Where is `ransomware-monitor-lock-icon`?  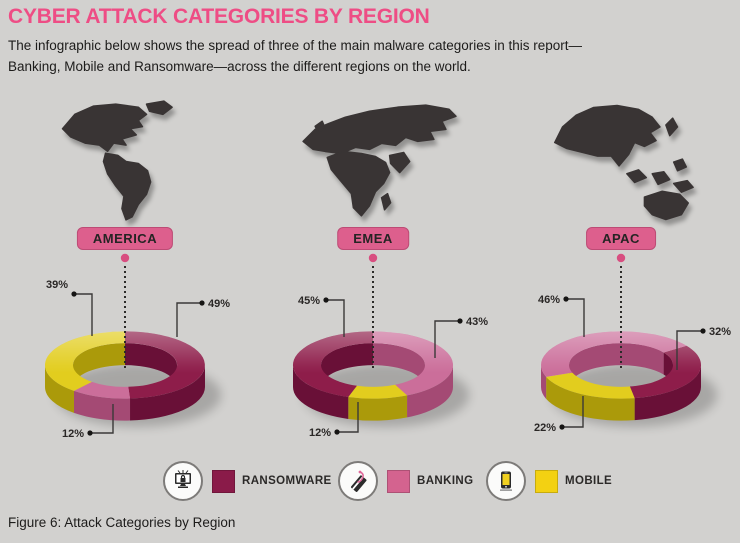 ransomware-monitor-lock-icon is located at coordinates (183, 481).